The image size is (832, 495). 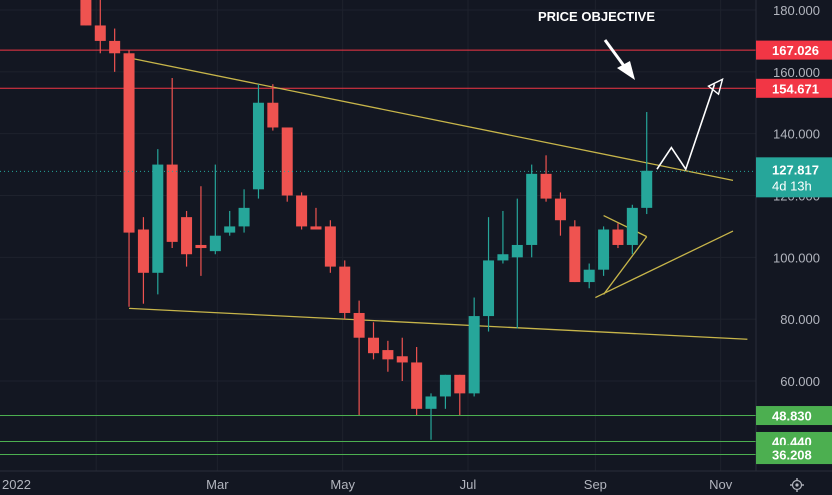 I want to click on level-tag-resistance-text: 154.671, so click(x=795, y=88).